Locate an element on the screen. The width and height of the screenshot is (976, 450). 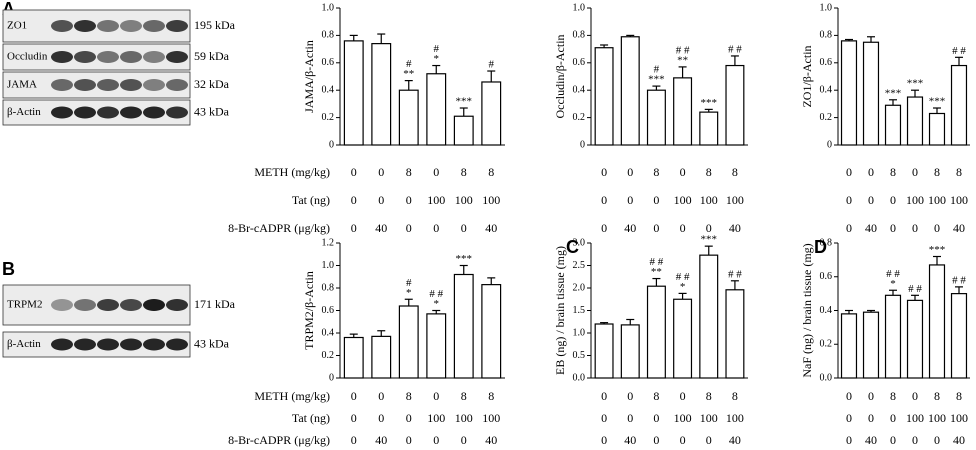
treatment-label: Tat (ng) is located at coordinates (311, 418).